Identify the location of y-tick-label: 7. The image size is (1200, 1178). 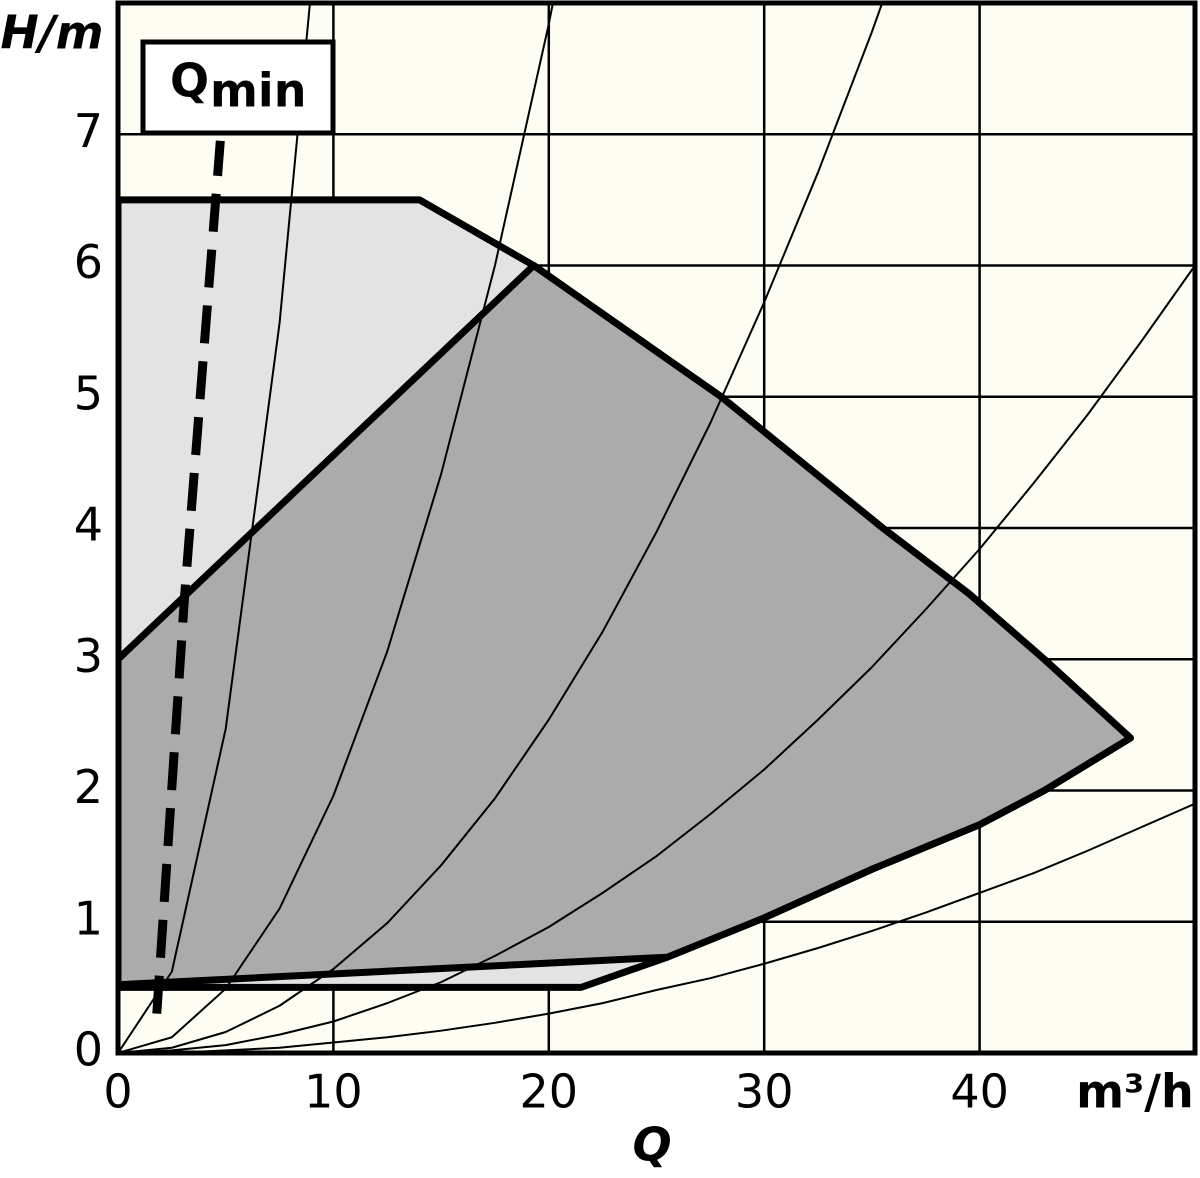
(88, 131).